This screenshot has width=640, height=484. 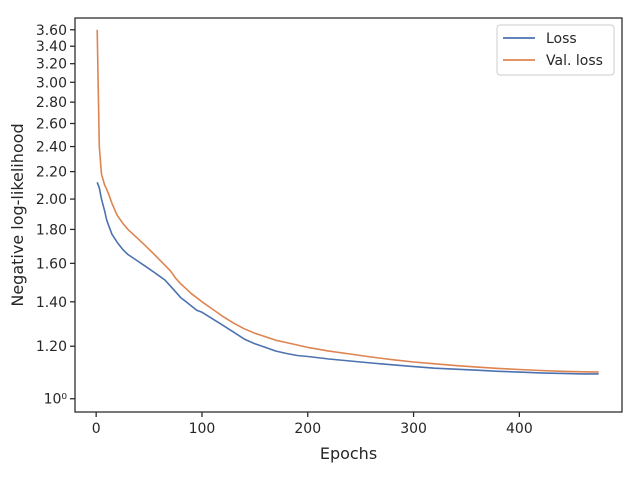 I want to click on x-tick-label: 200, so click(x=307, y=429).